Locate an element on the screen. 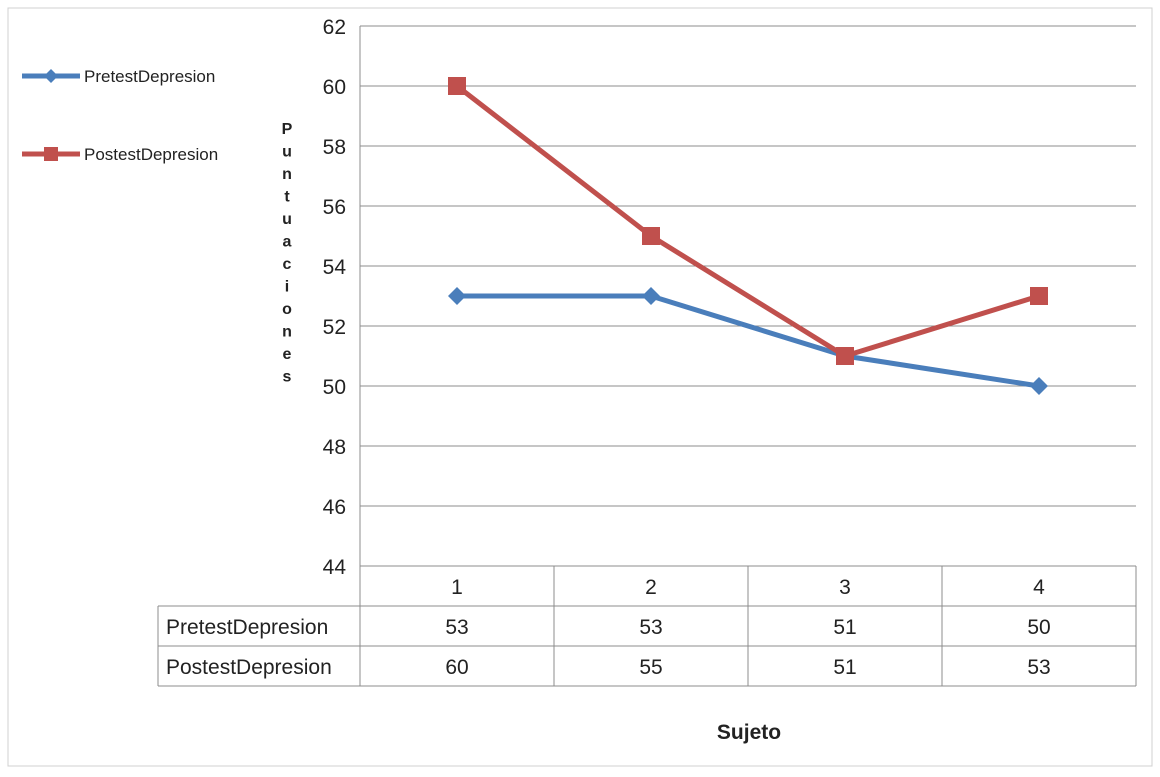 The width and height of the screenshot is (1160, 777). table-row-header: PostestDepresion is located at coordinates (249, 667).